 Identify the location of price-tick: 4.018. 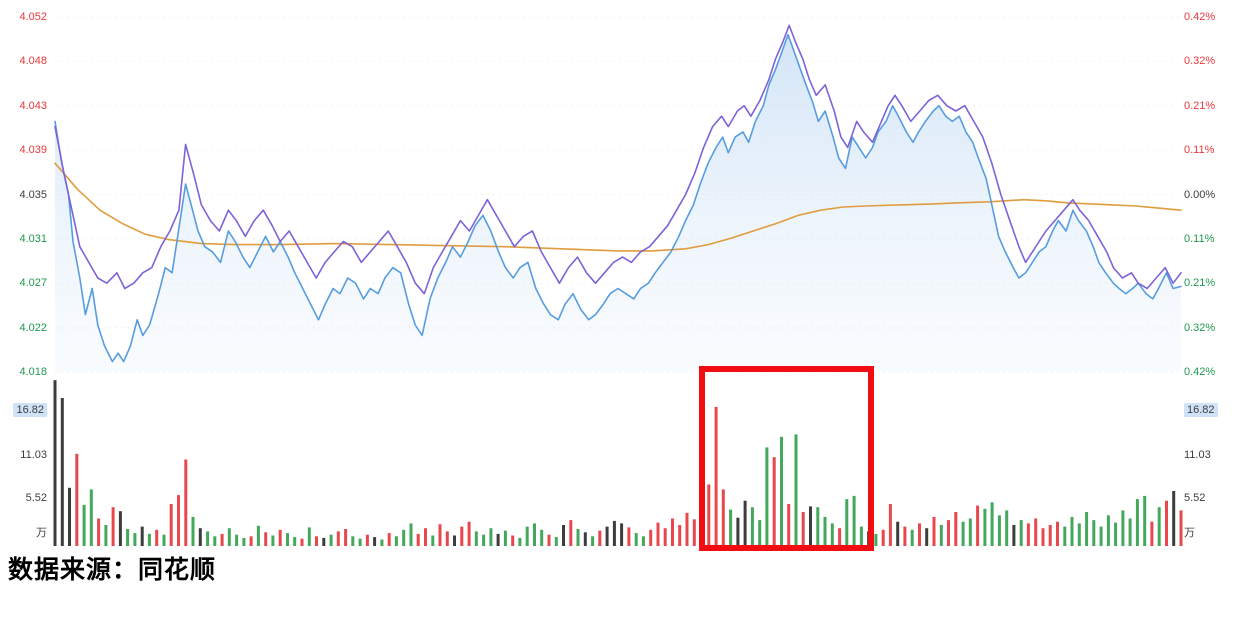
(33, 372).